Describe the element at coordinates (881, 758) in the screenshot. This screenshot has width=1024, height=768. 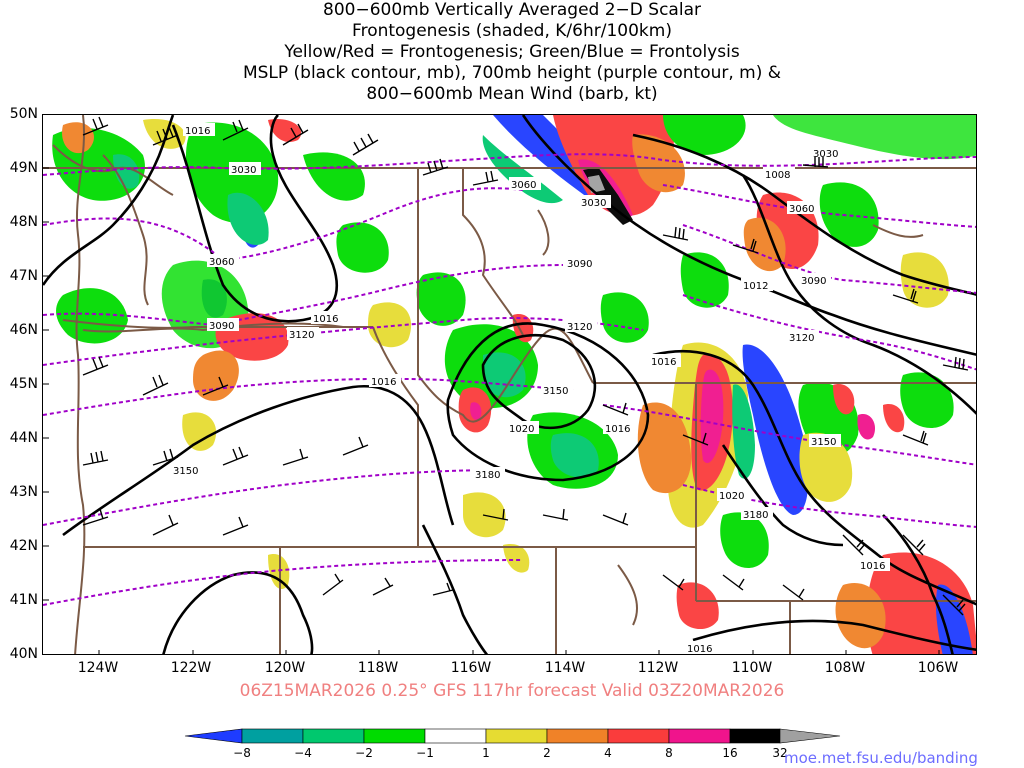
I see `credit-link: moe.met.fsu.edu/banding` at that location.